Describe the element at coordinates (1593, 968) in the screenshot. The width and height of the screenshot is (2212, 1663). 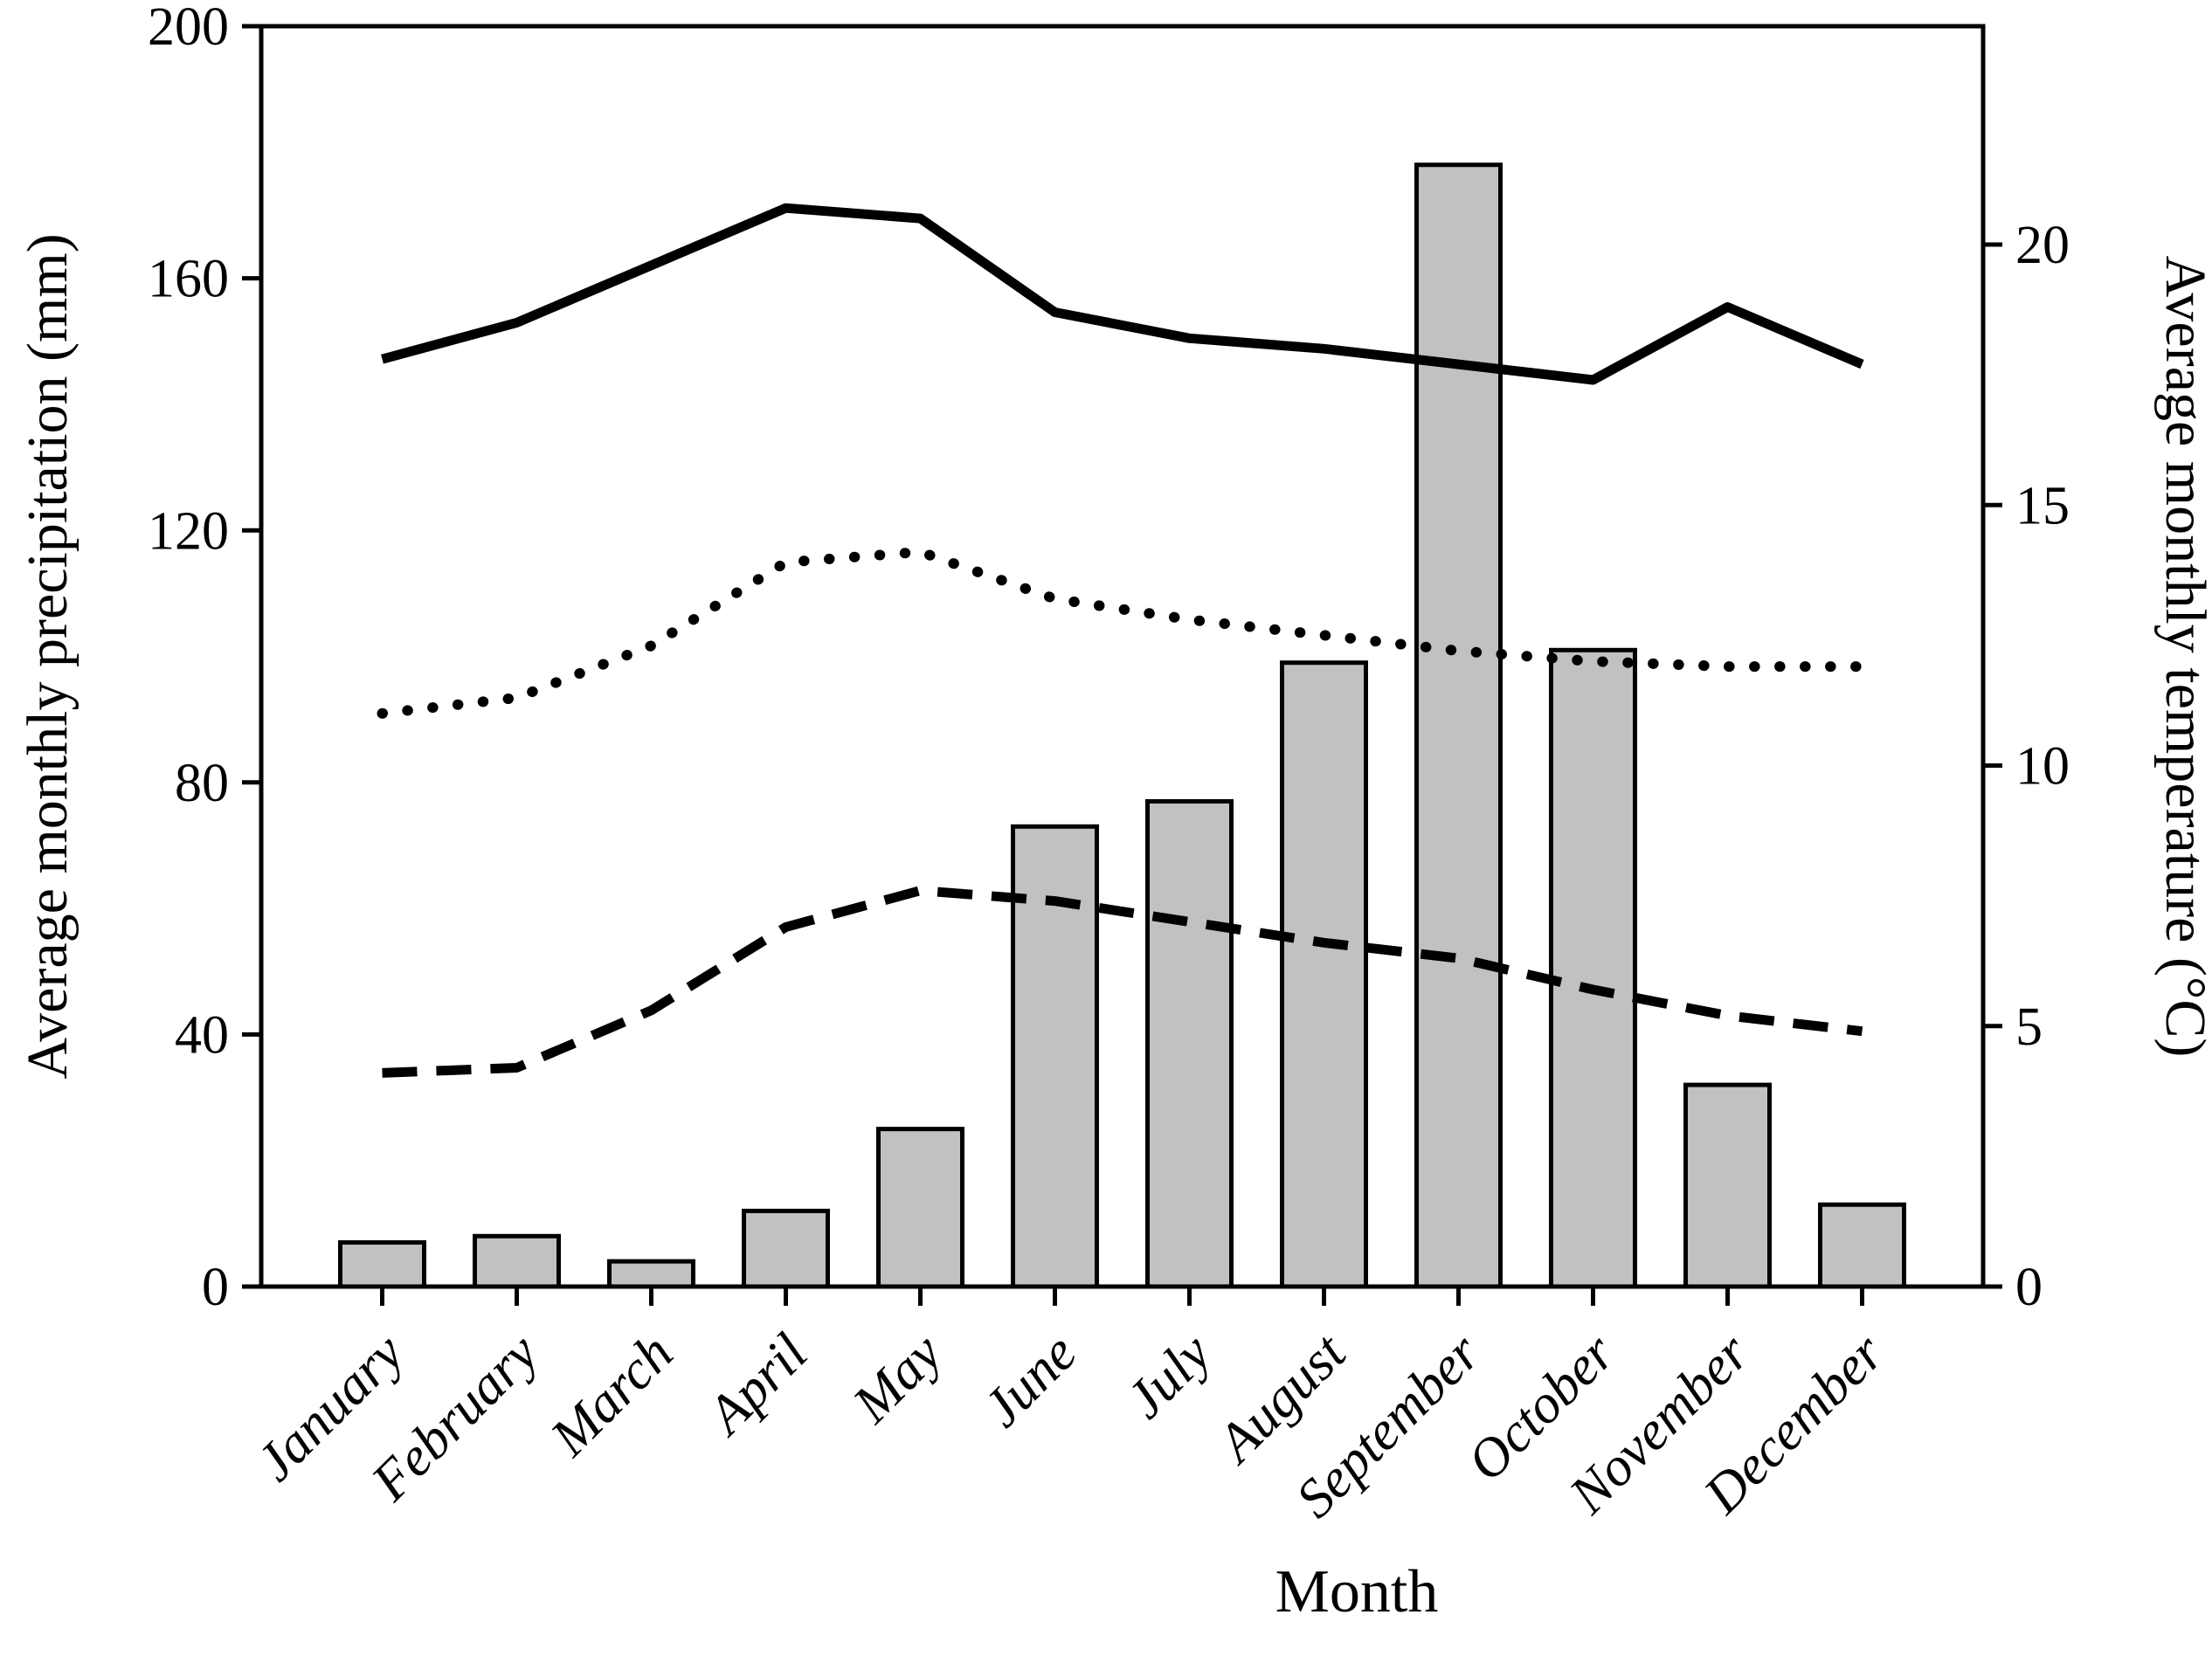
I see `bar-october` at that location.